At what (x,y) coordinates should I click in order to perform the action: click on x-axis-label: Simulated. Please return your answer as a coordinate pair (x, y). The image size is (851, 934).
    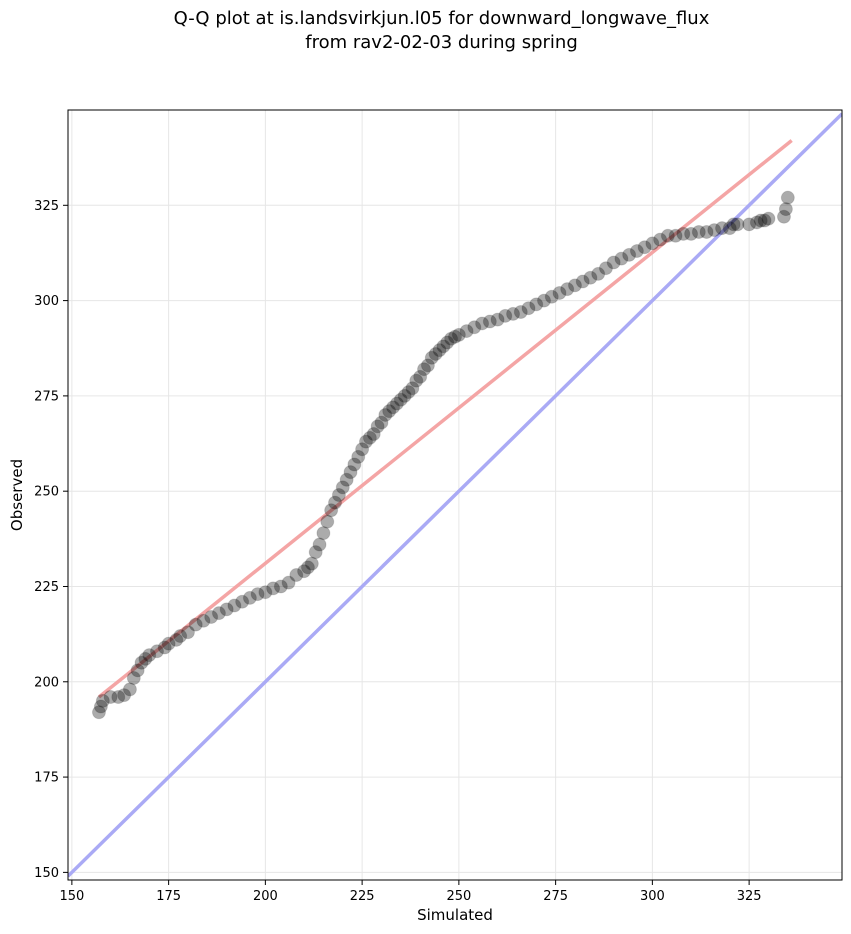
    Looking at the image, I should click on (455, 915).